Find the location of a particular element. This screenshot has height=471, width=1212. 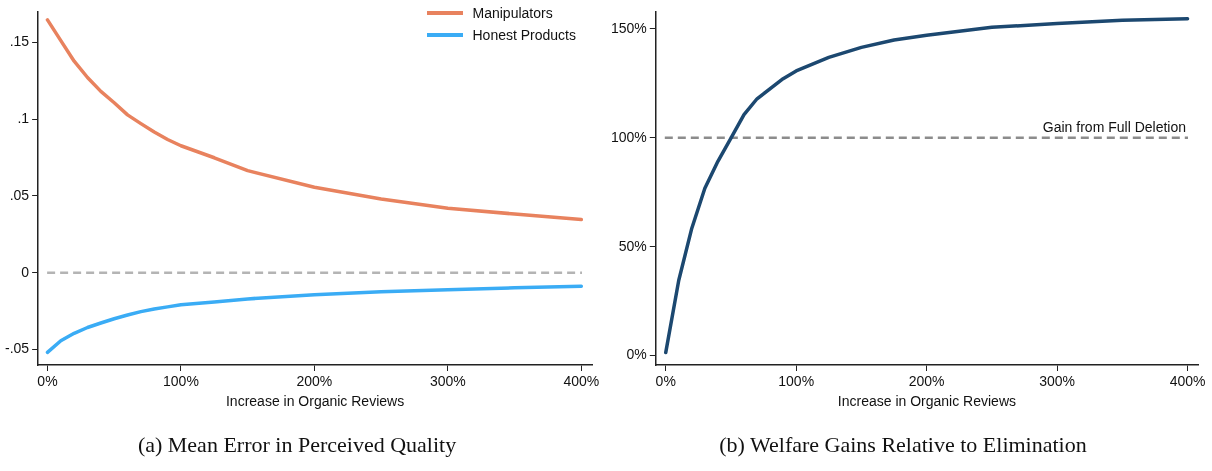

y-tick-label: 150% is located at coordinates (628, 27).